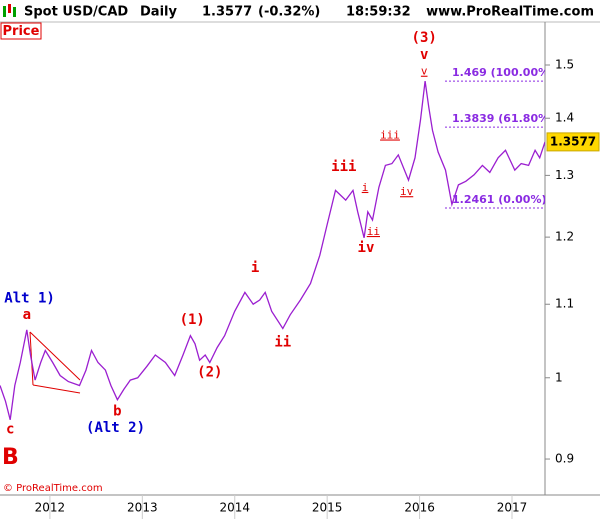 The width and height of the screenshot is (600, 523). Describe the element at coordinates (327, 508) in the screenshot. I see `x-tick-label: 2015` at that location.